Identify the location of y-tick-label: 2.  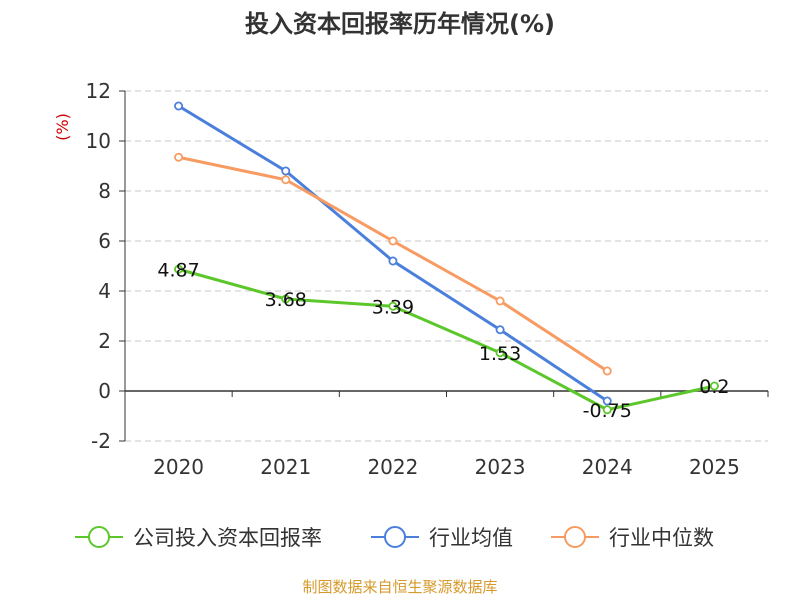
(104, 341).